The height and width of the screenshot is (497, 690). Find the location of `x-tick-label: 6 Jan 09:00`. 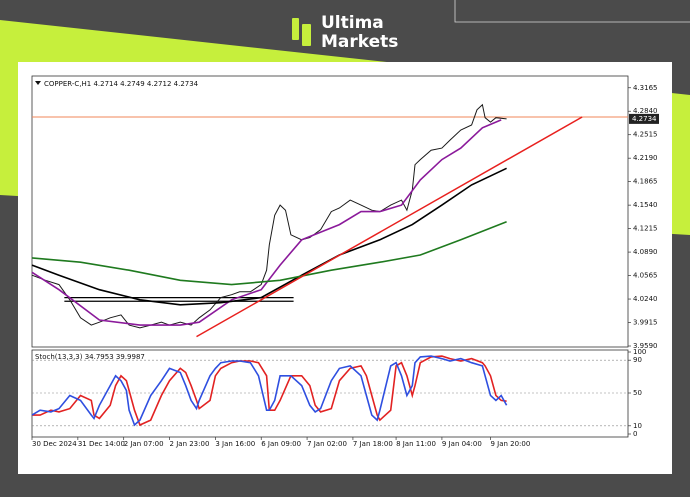

x-tick-label: 6 Jan 09:00 is located at coordinates (281, 444).